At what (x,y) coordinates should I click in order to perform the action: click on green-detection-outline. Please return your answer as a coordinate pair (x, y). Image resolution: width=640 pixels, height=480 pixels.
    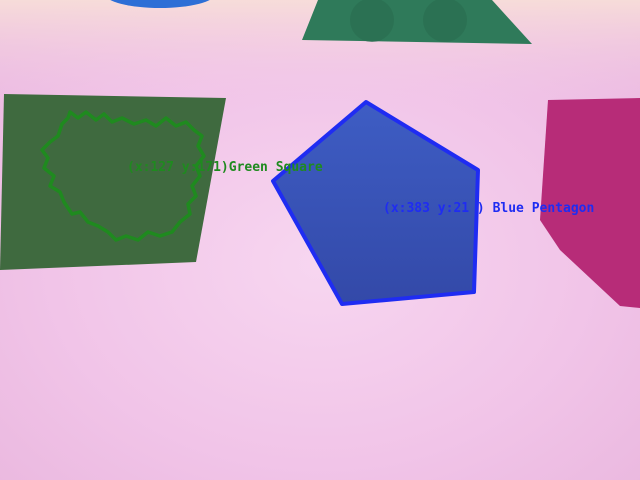
    Looking at the image, I should click on (123, 176).